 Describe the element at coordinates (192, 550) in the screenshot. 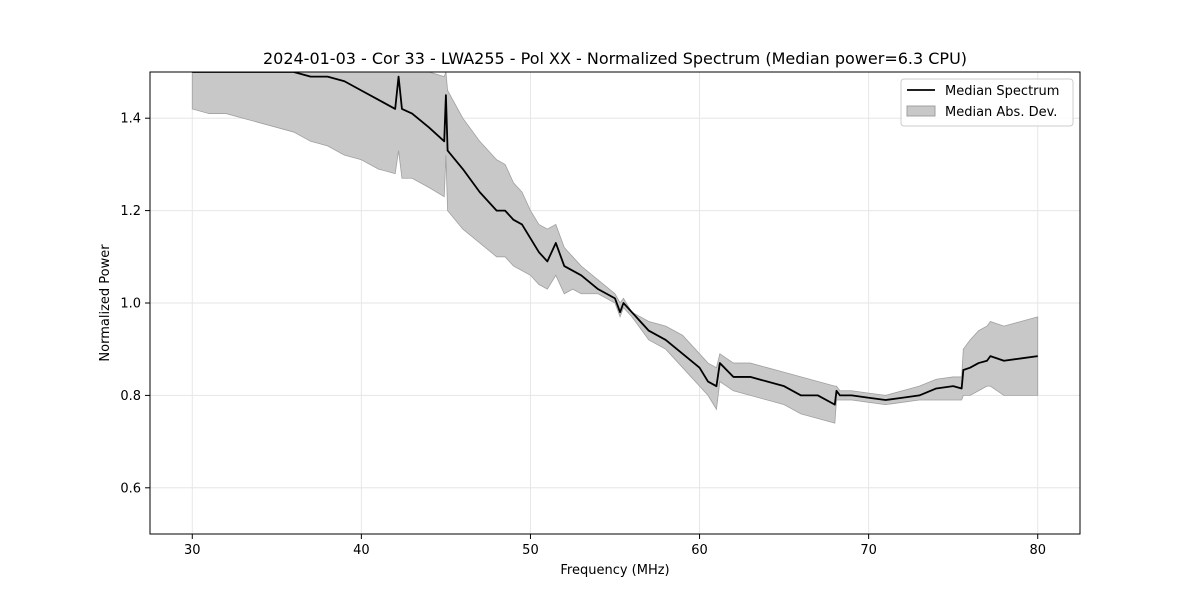

I see `x-tick-label: 30` at that location.